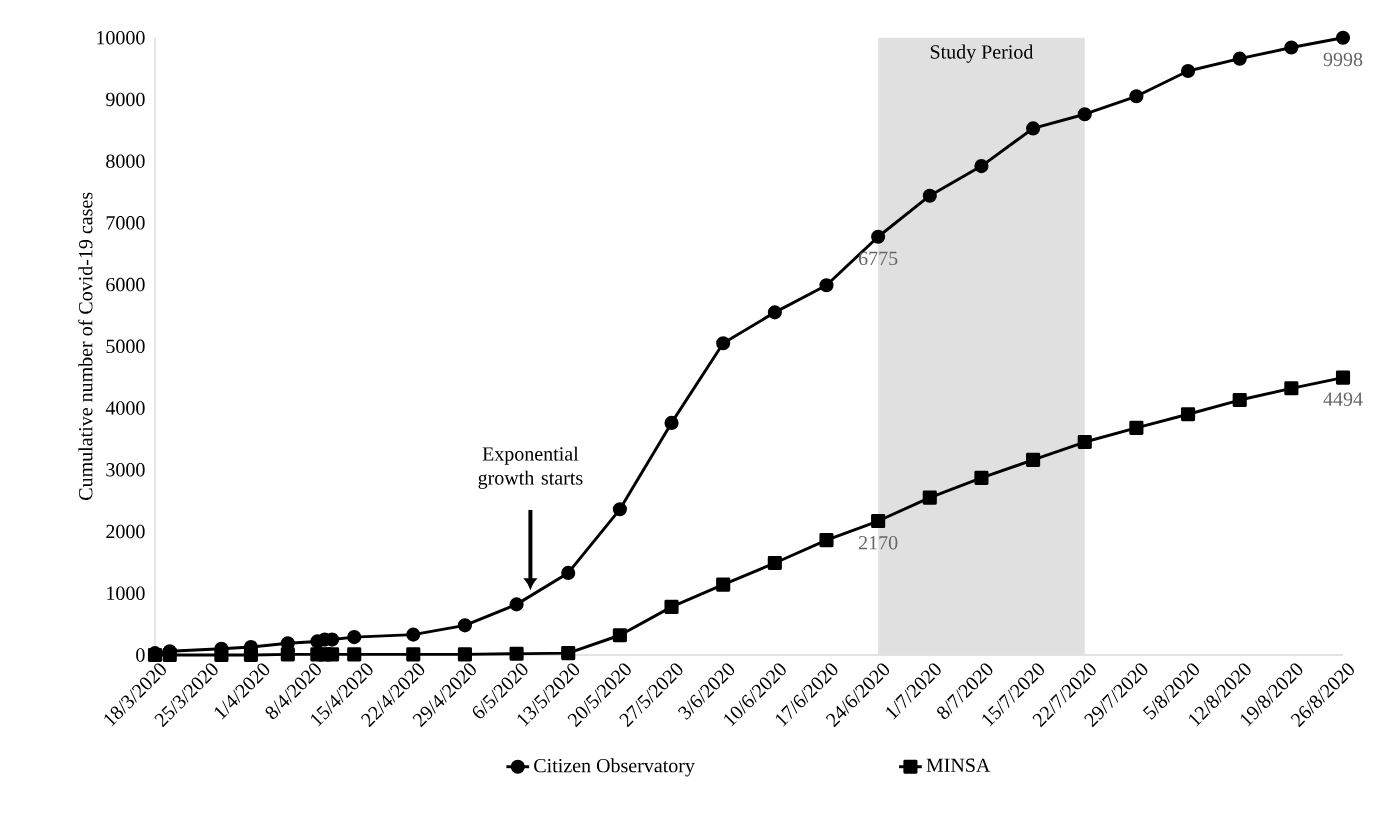 The width and height of the screenshot is (1388, 836). What do you see at coordinates (614, 767) in the screenshot?
I see `legend-label: Citizen Observatory` at bounding box center [614, 767].